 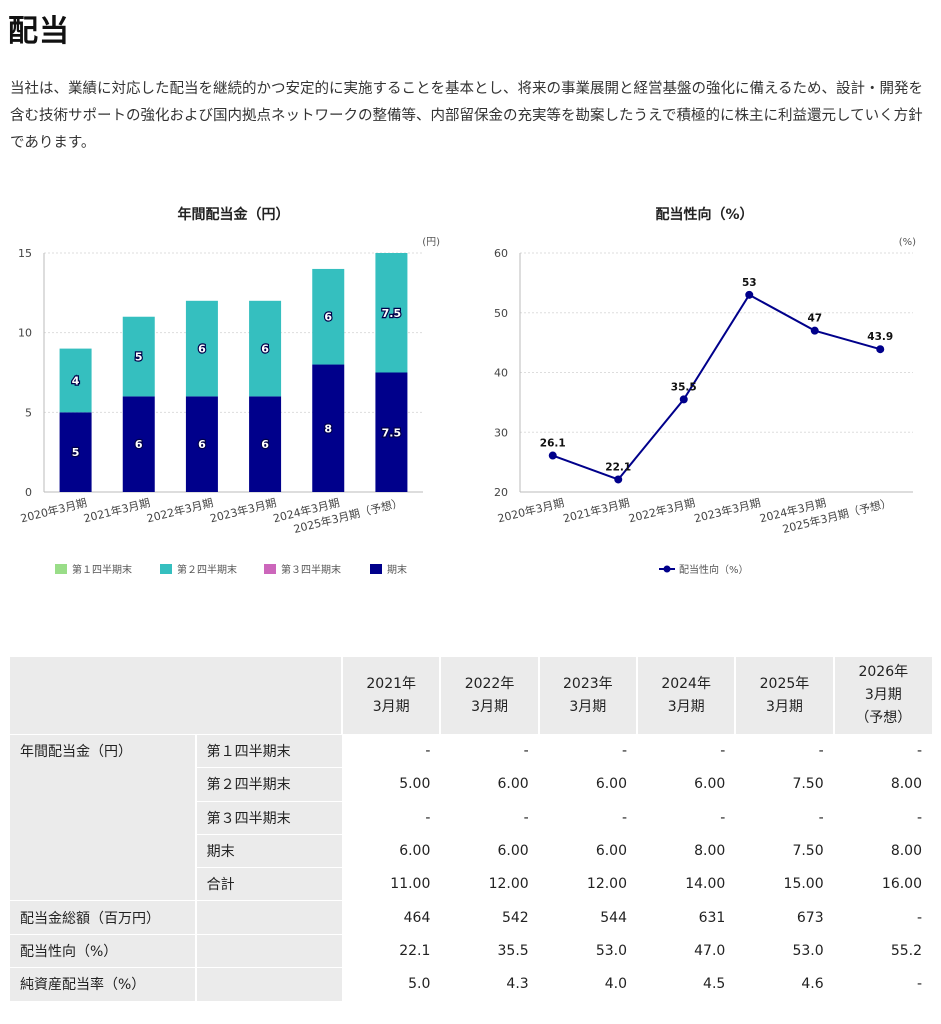 What do you see at coordinates (618, 467) in the screenshot?
I see `line-data-label: 22.1` at bounding box center [618, 467].